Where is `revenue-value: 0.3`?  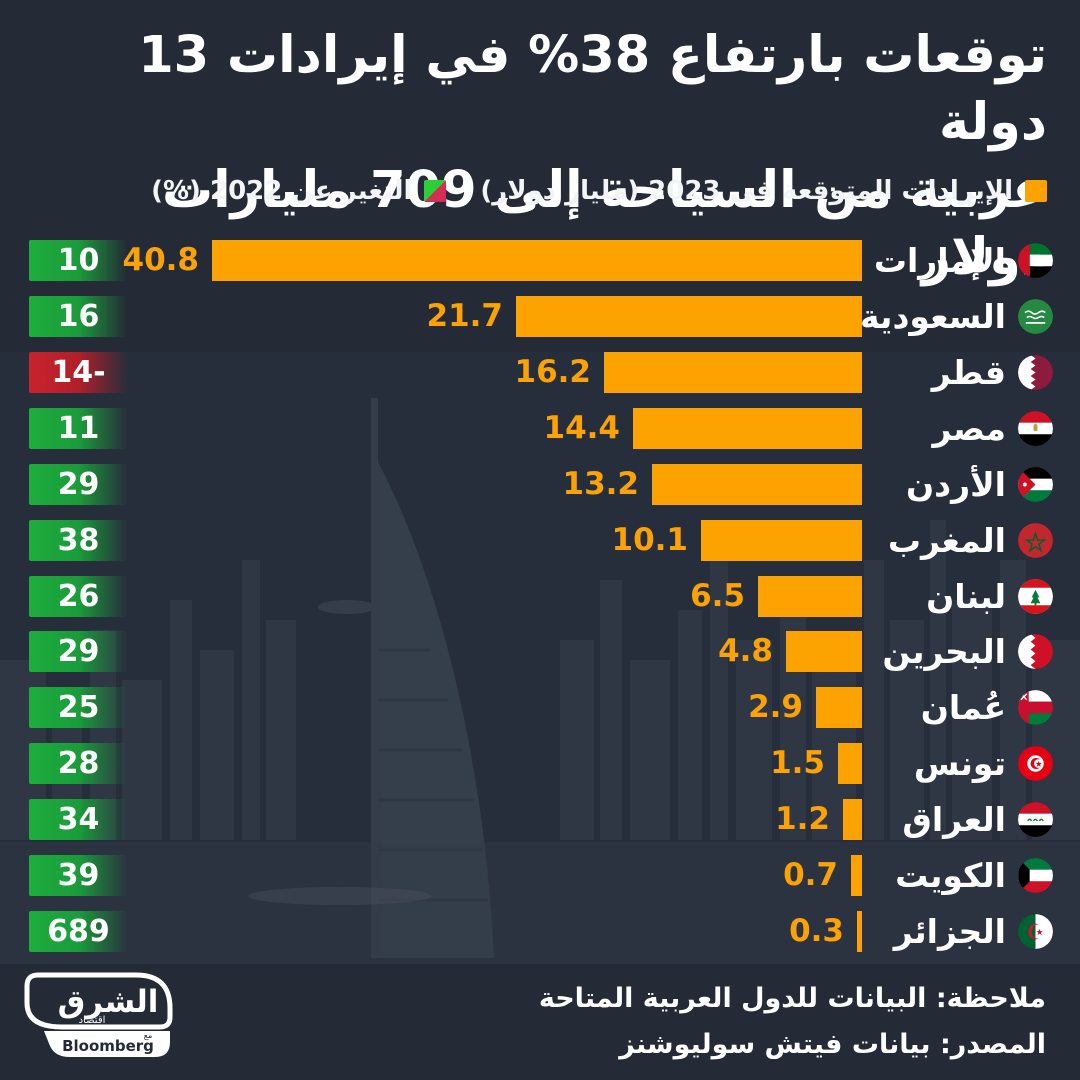
revenue-value: 0.3 is located at coordinates (816, 931).